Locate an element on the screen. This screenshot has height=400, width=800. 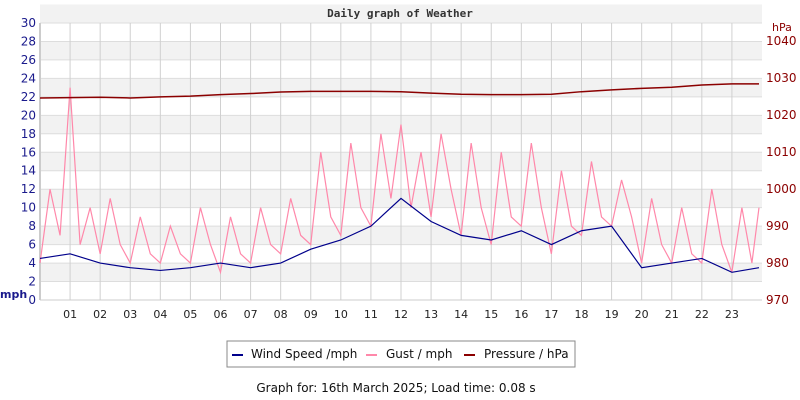
x-tick-label: 09 is located at coordinates (311, 314).